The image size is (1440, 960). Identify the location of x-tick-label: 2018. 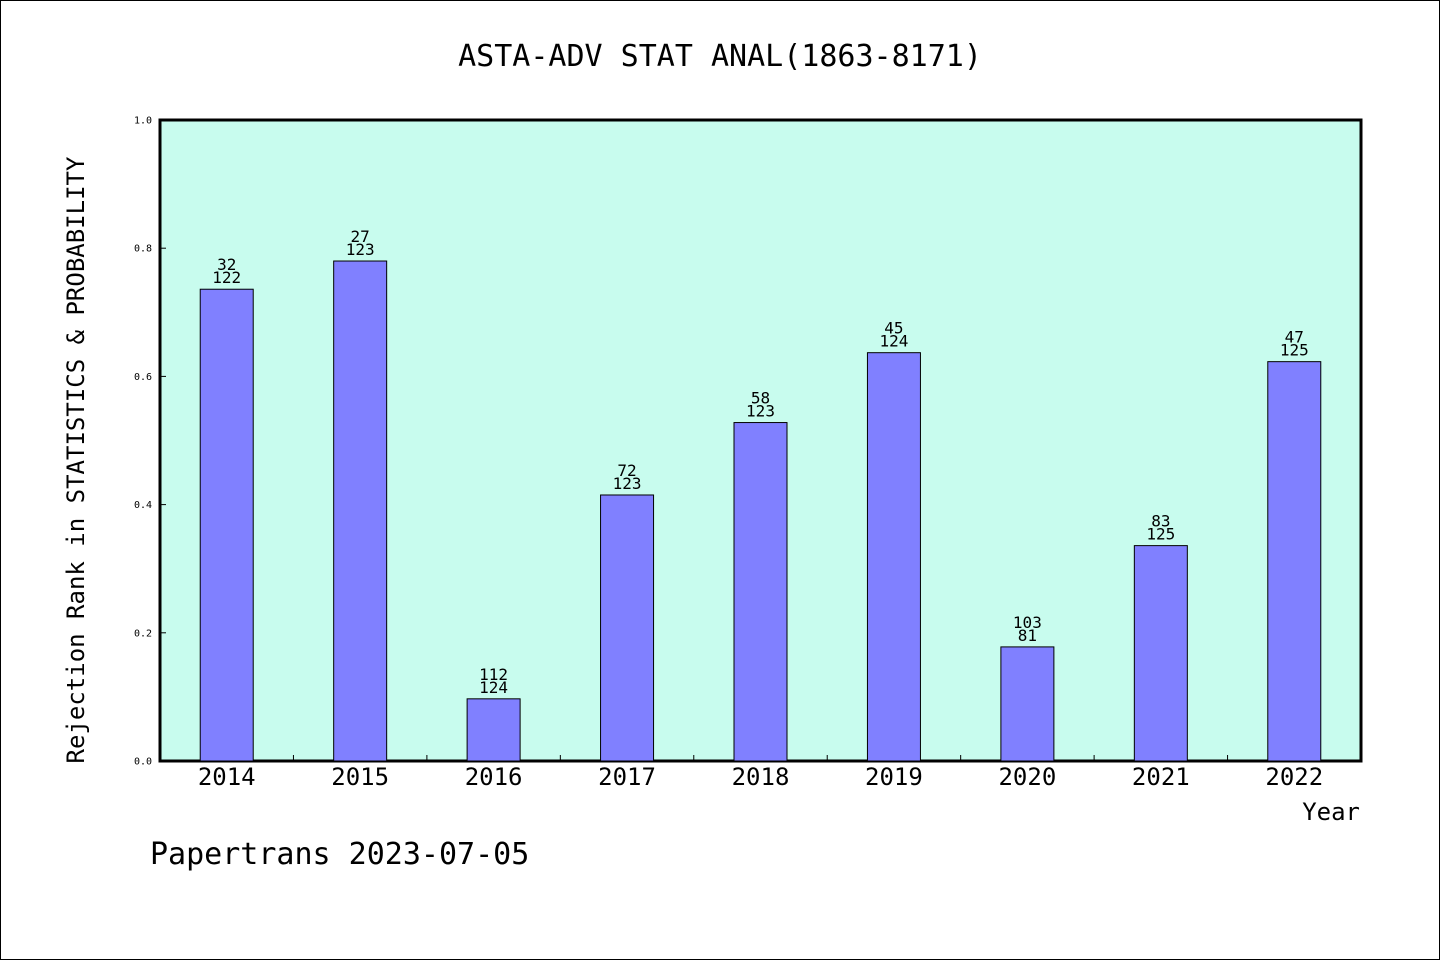
(761, 777).